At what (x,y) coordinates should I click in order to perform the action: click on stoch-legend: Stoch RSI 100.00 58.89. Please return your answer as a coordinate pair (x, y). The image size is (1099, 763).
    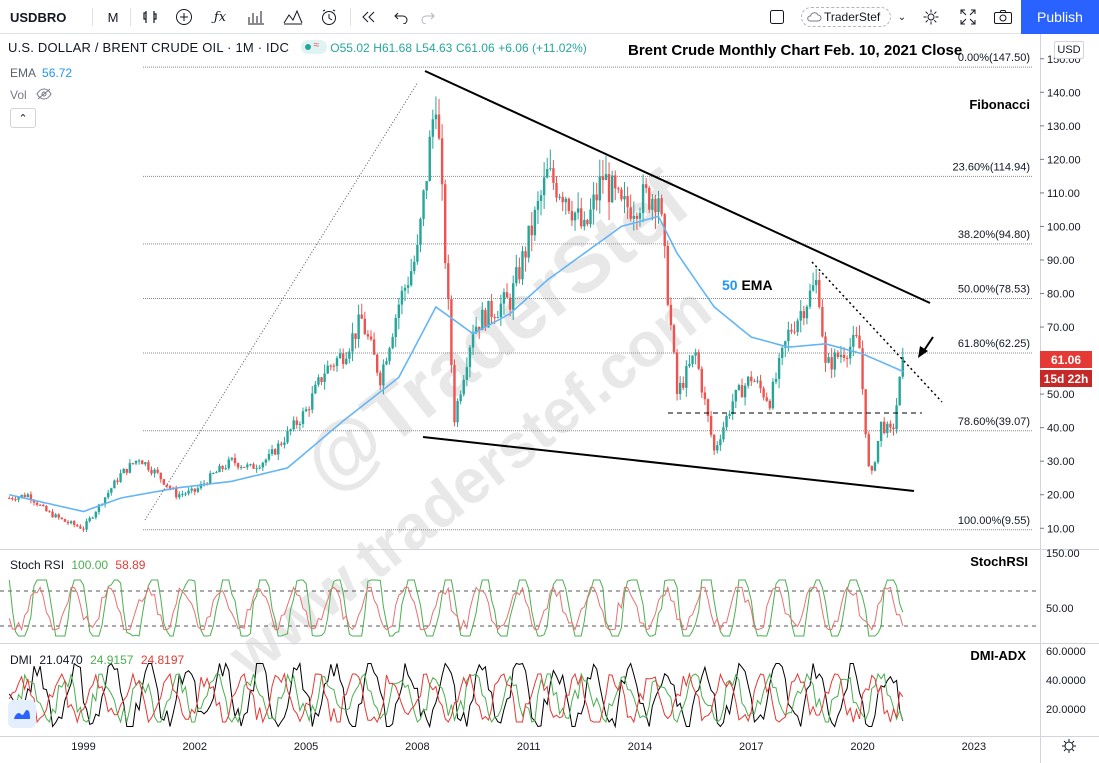
    Looking at the image, I should click on (77, 565).